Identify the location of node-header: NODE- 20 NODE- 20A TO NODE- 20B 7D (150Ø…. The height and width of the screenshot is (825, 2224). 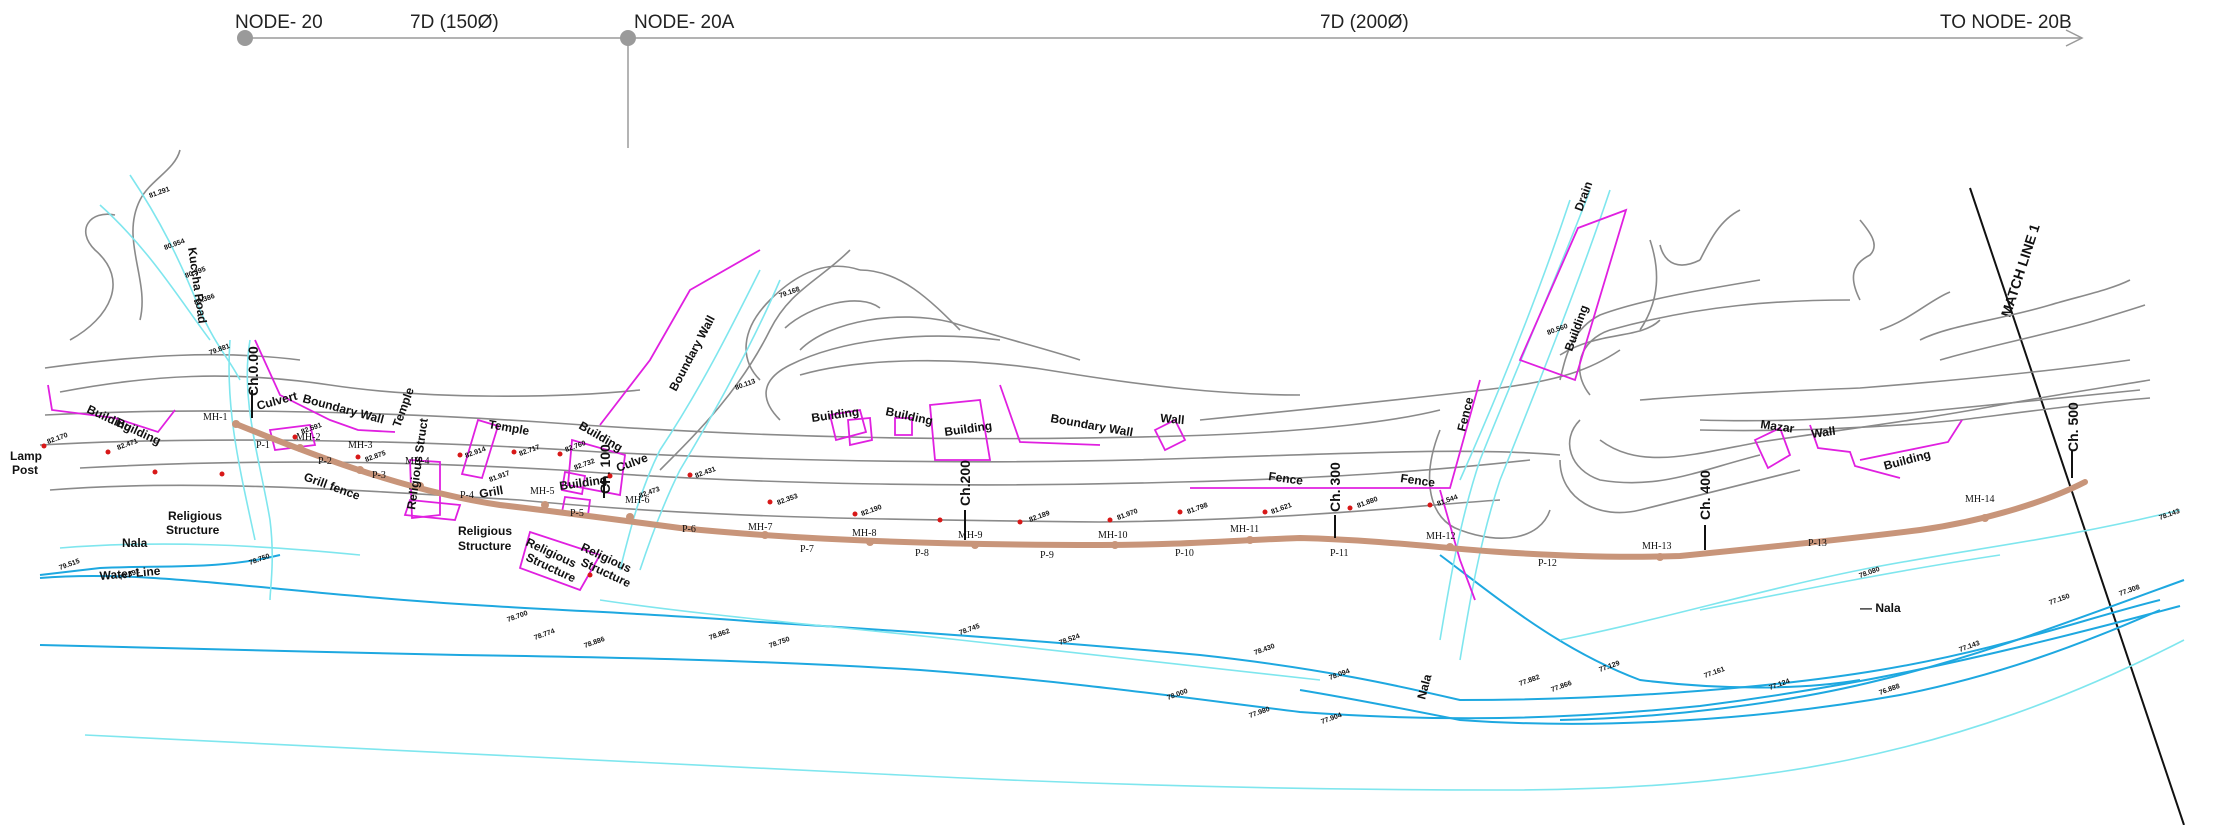
(1159, 80).